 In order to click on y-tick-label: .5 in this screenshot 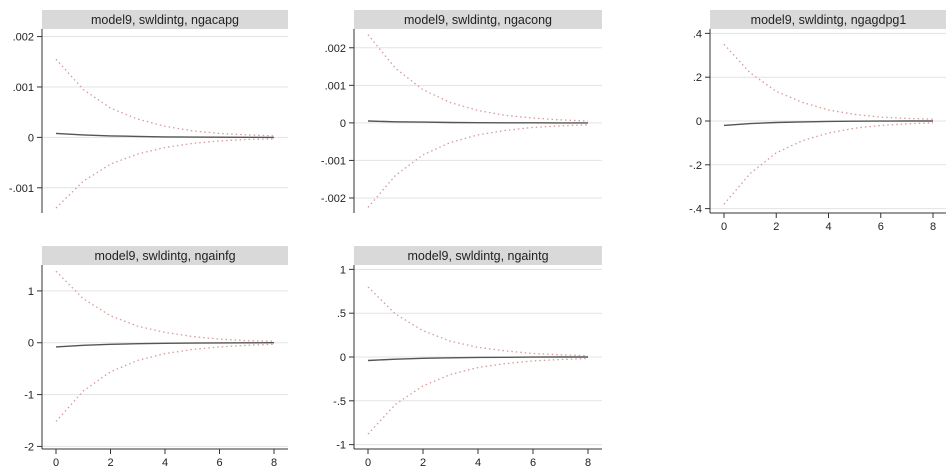, I will do `click(341, 314)`.